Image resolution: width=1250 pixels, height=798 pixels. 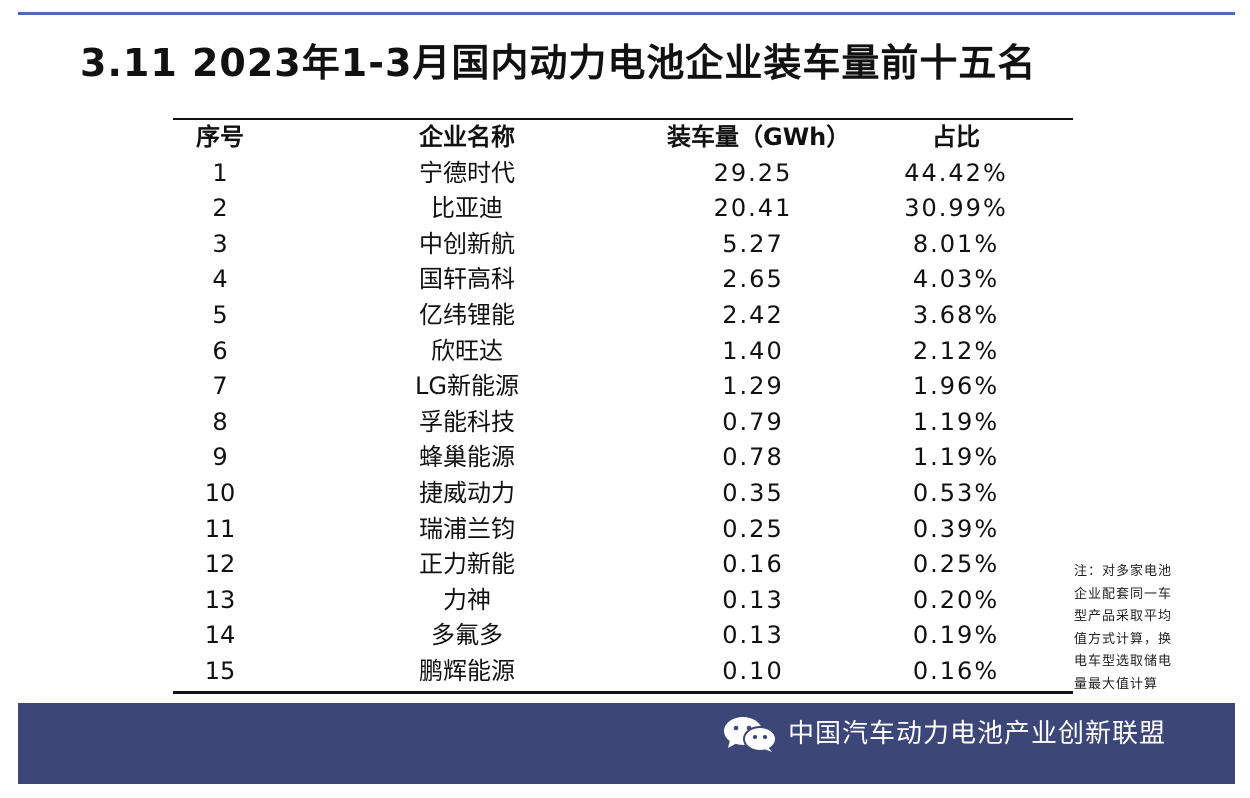 What do you see at coordinates (220, 421) in the screenshot?
I see `rank-cell: 8` at bounding box center [220, 421].